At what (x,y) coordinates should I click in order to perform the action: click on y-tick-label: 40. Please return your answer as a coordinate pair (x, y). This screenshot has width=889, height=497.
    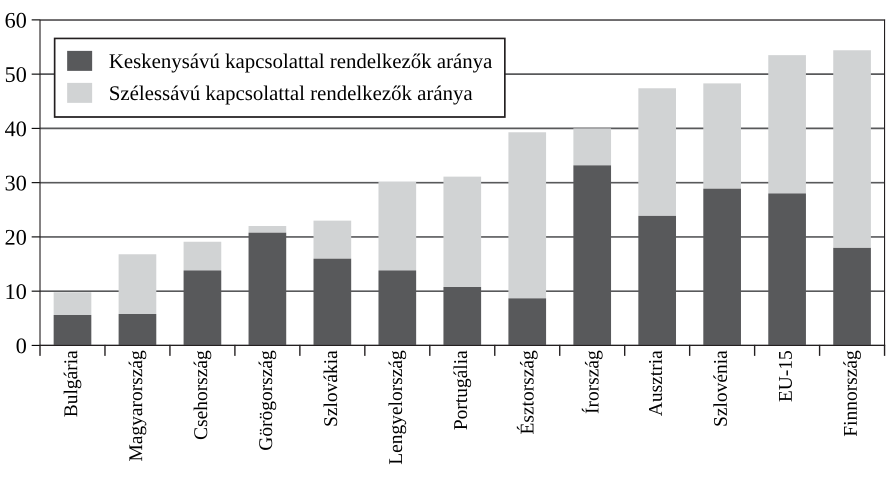
    Looking at the image, I should click on (15, 128).